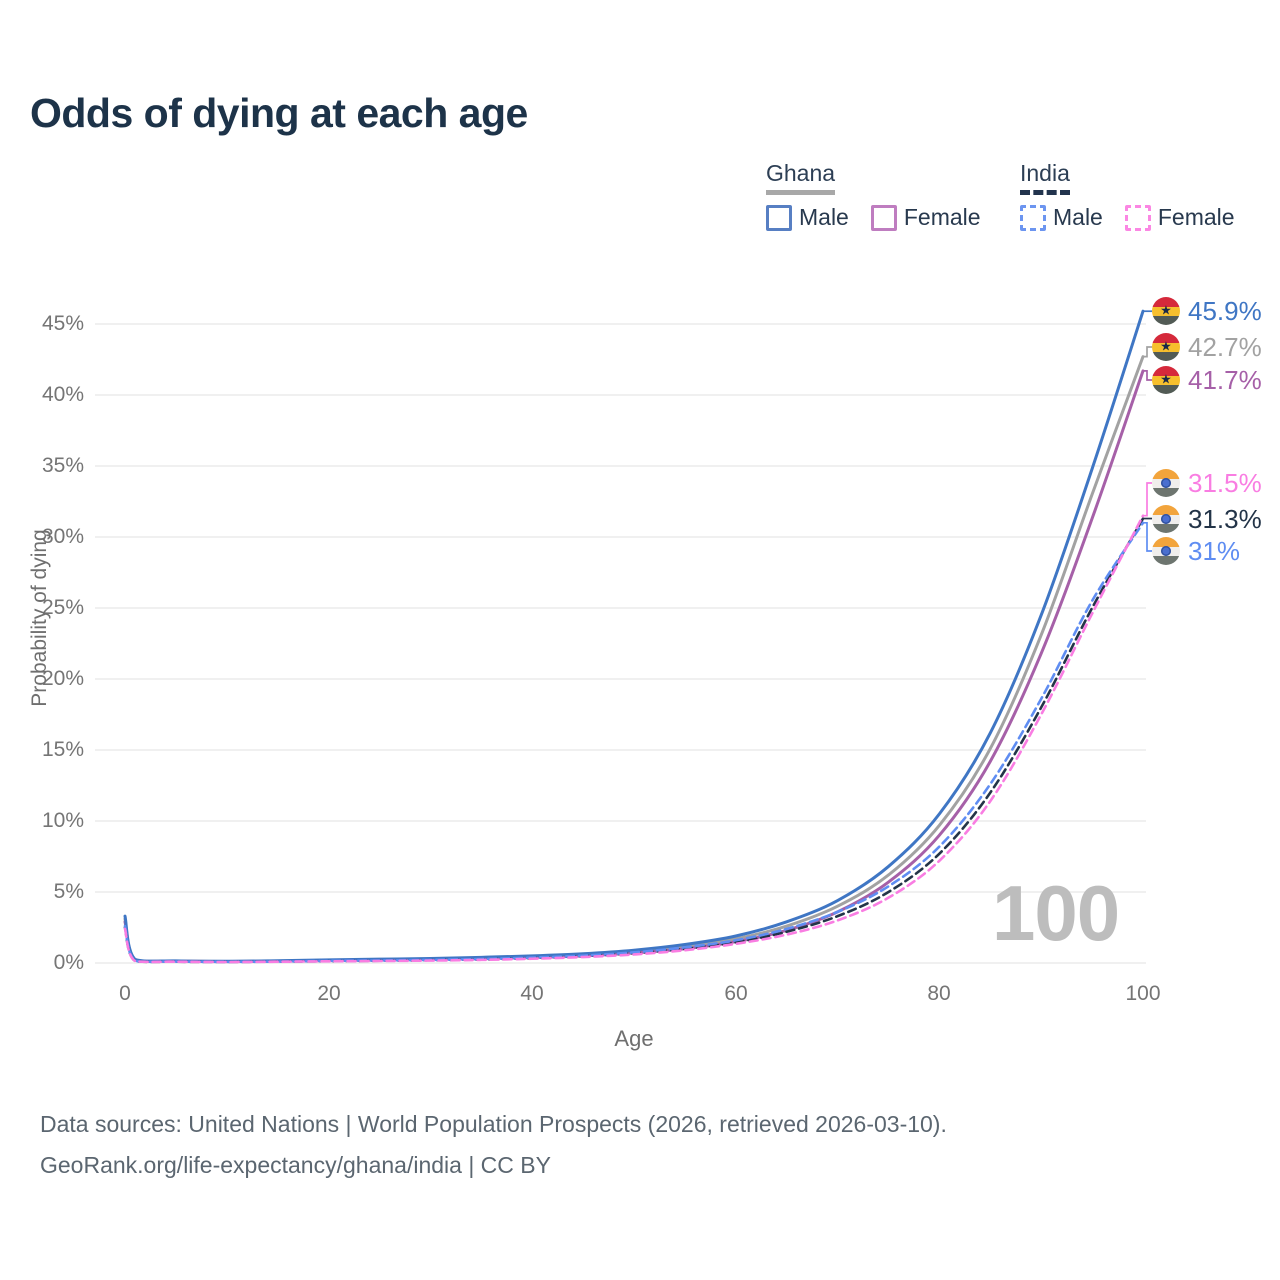  Describe the element at coordinates (1214, 550) in the screenshot. I see `end-label-value: 31%` at that location.